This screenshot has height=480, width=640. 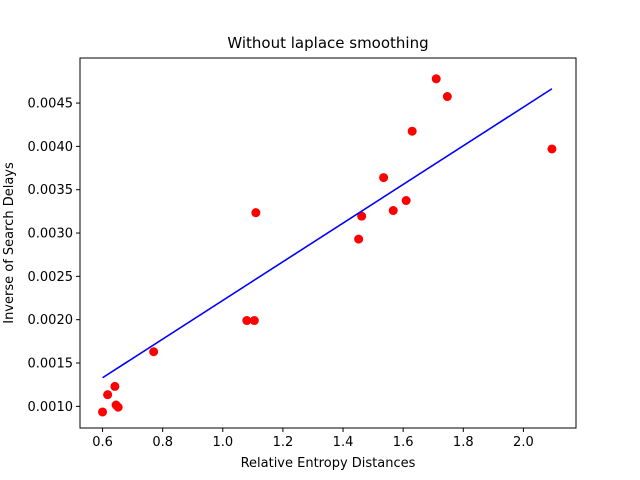 What do you see at coordinates (222, 442) in the screenshot?
I see `x-tick-label: 1.0` at bounding box center [222, 442].